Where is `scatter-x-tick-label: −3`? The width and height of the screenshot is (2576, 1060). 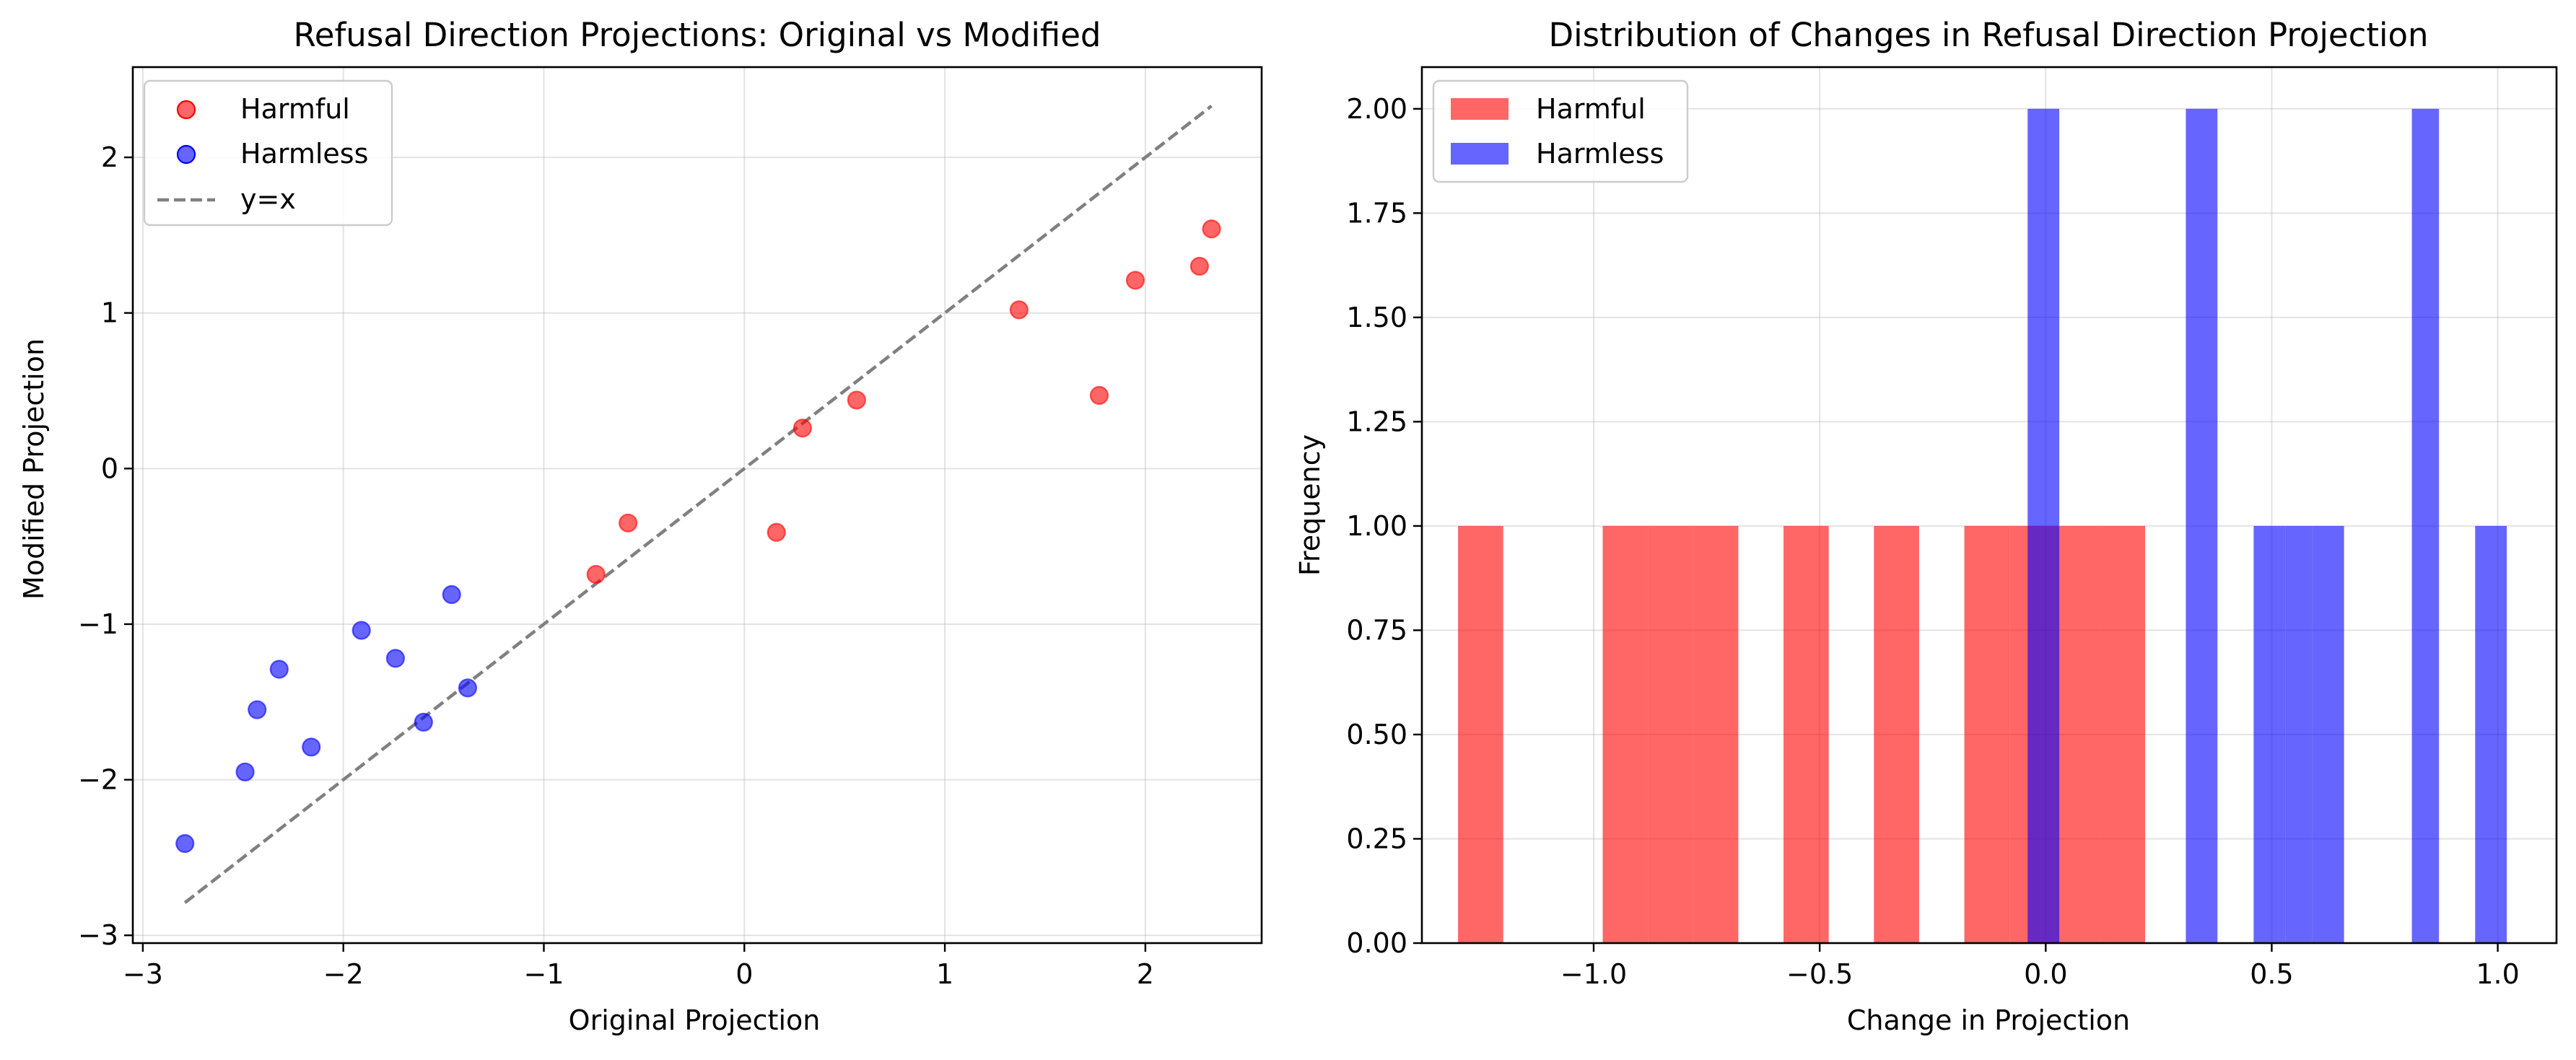
scatter-x-tick-label: −3 is located at coordinates (143, 974).